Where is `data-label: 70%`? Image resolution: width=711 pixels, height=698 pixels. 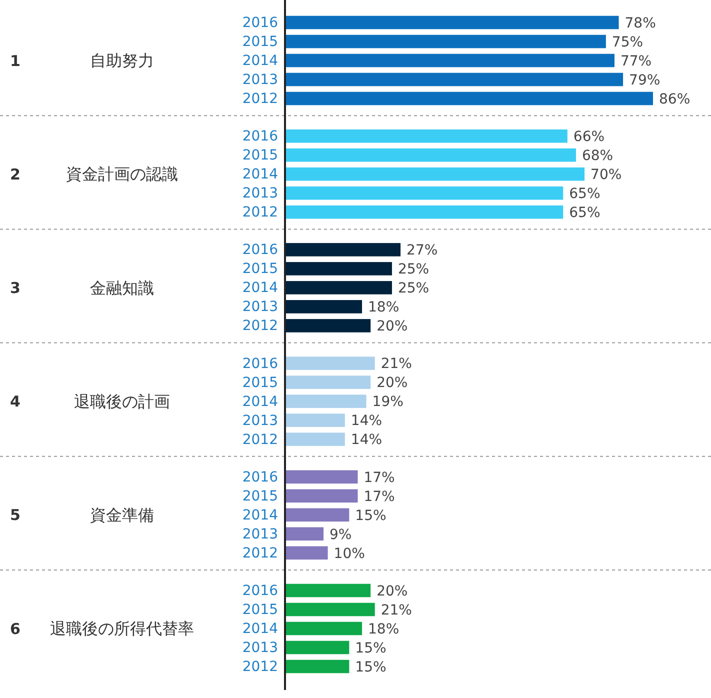 data-label: 70% is located at coordinates (606, 175).